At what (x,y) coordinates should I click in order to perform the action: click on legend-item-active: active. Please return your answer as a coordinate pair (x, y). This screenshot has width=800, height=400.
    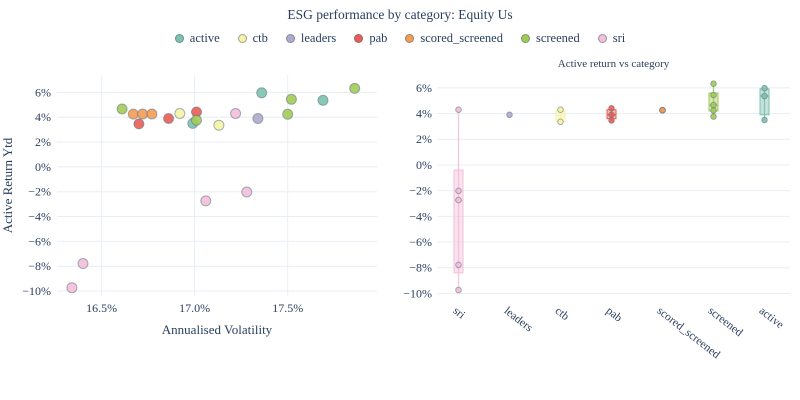
    Looking at the image, I should click on (197, 38).